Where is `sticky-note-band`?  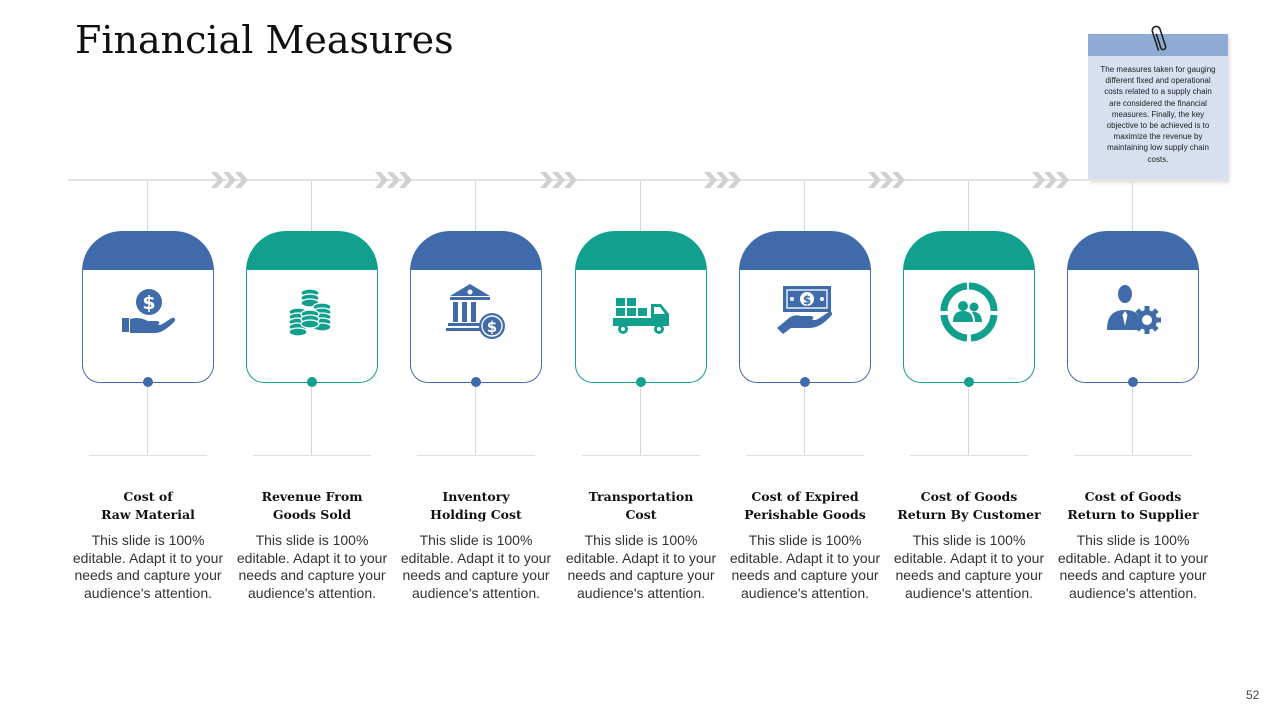
sticky-note-band is located at coordinates (1158, 45).